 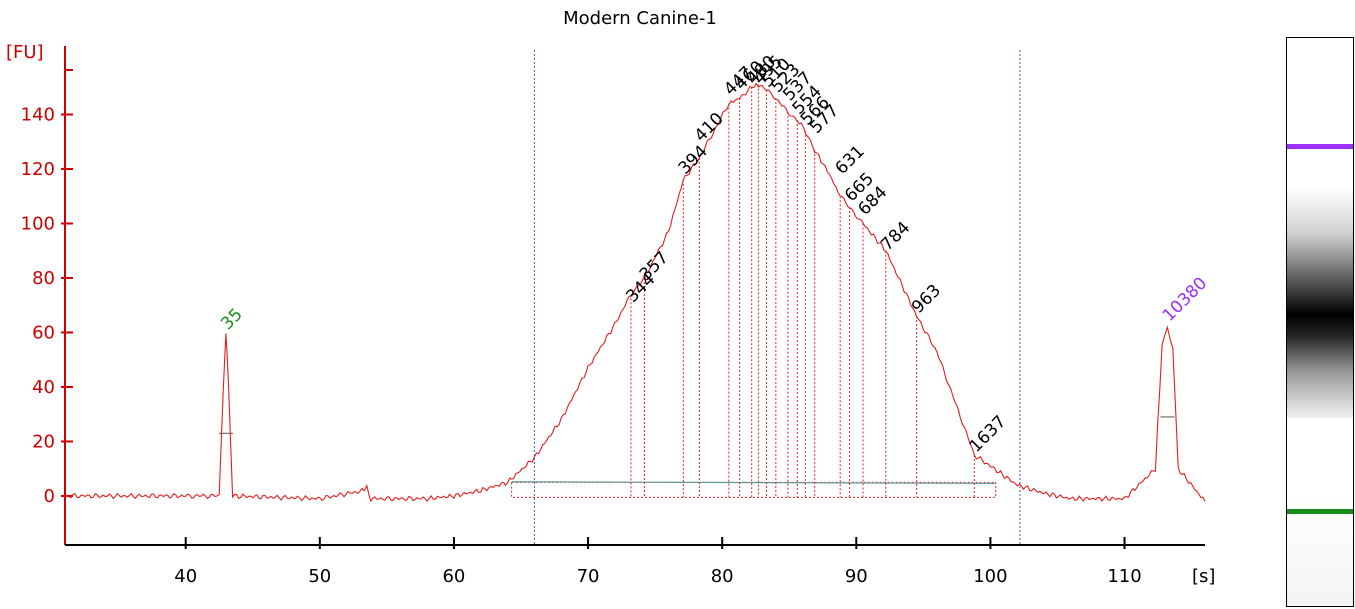 What do you see at coordinates (231, 319) in the screenshot?
I see `peak-label: 35` at bounding box center [231, 319].